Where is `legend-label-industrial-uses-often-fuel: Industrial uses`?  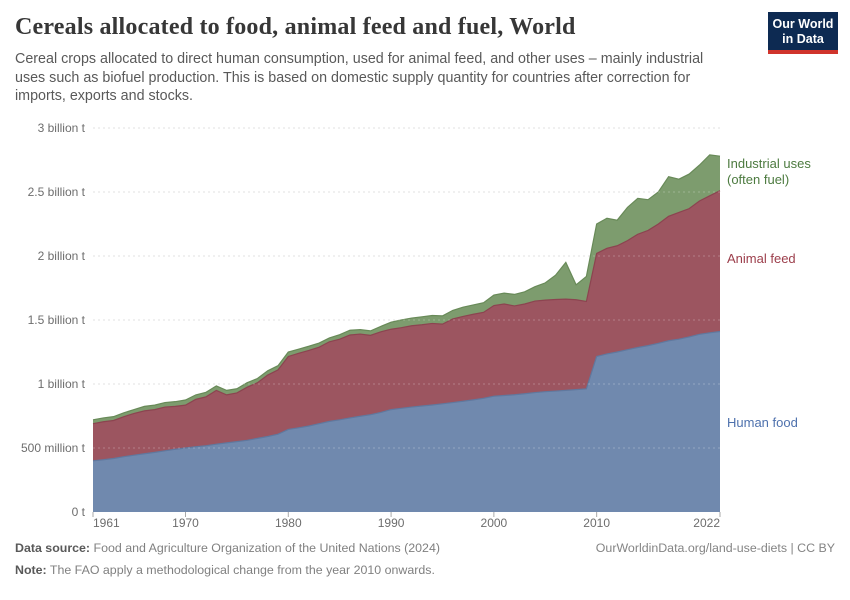
legend-label-industrial-uses-often-fuel: Industrial uses is located at coordinates (769, 163).